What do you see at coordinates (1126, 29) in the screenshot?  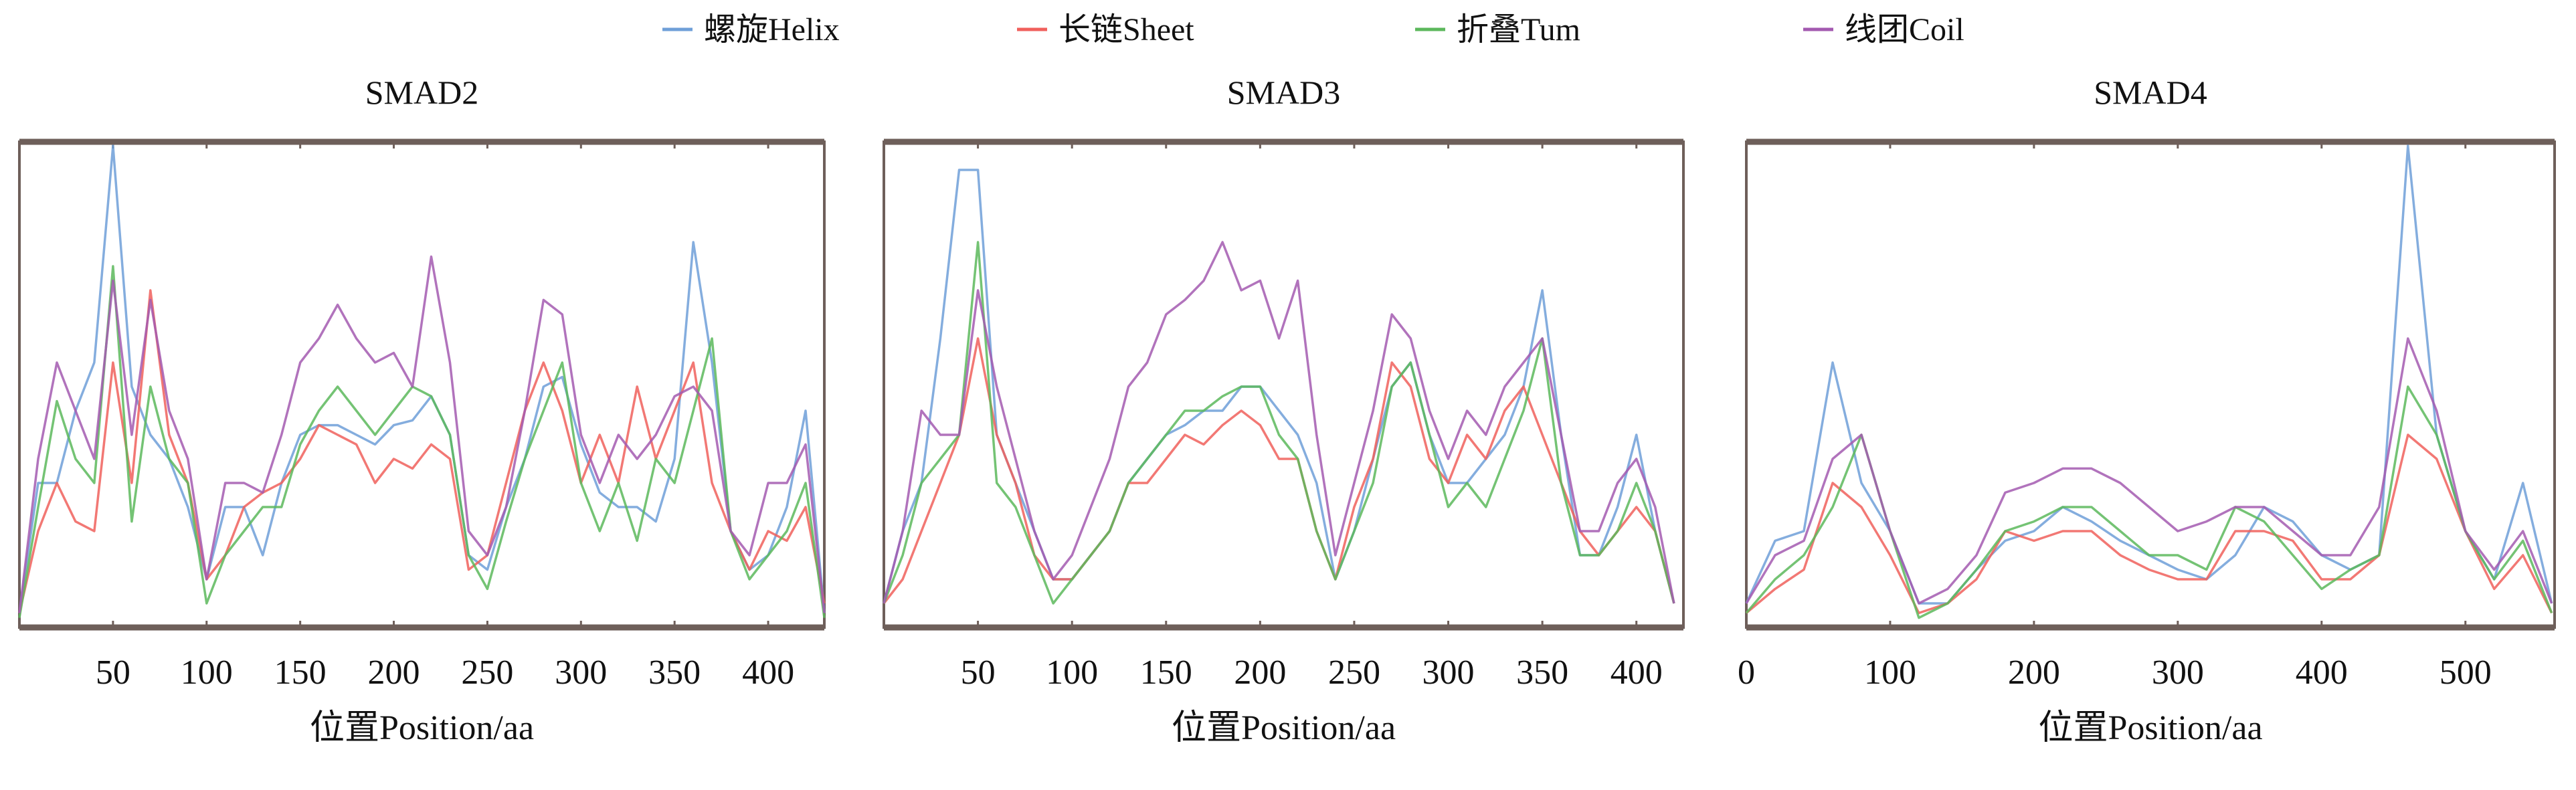 I see `legend-label: 长链Sheet` at bounding box center [1126, 29].